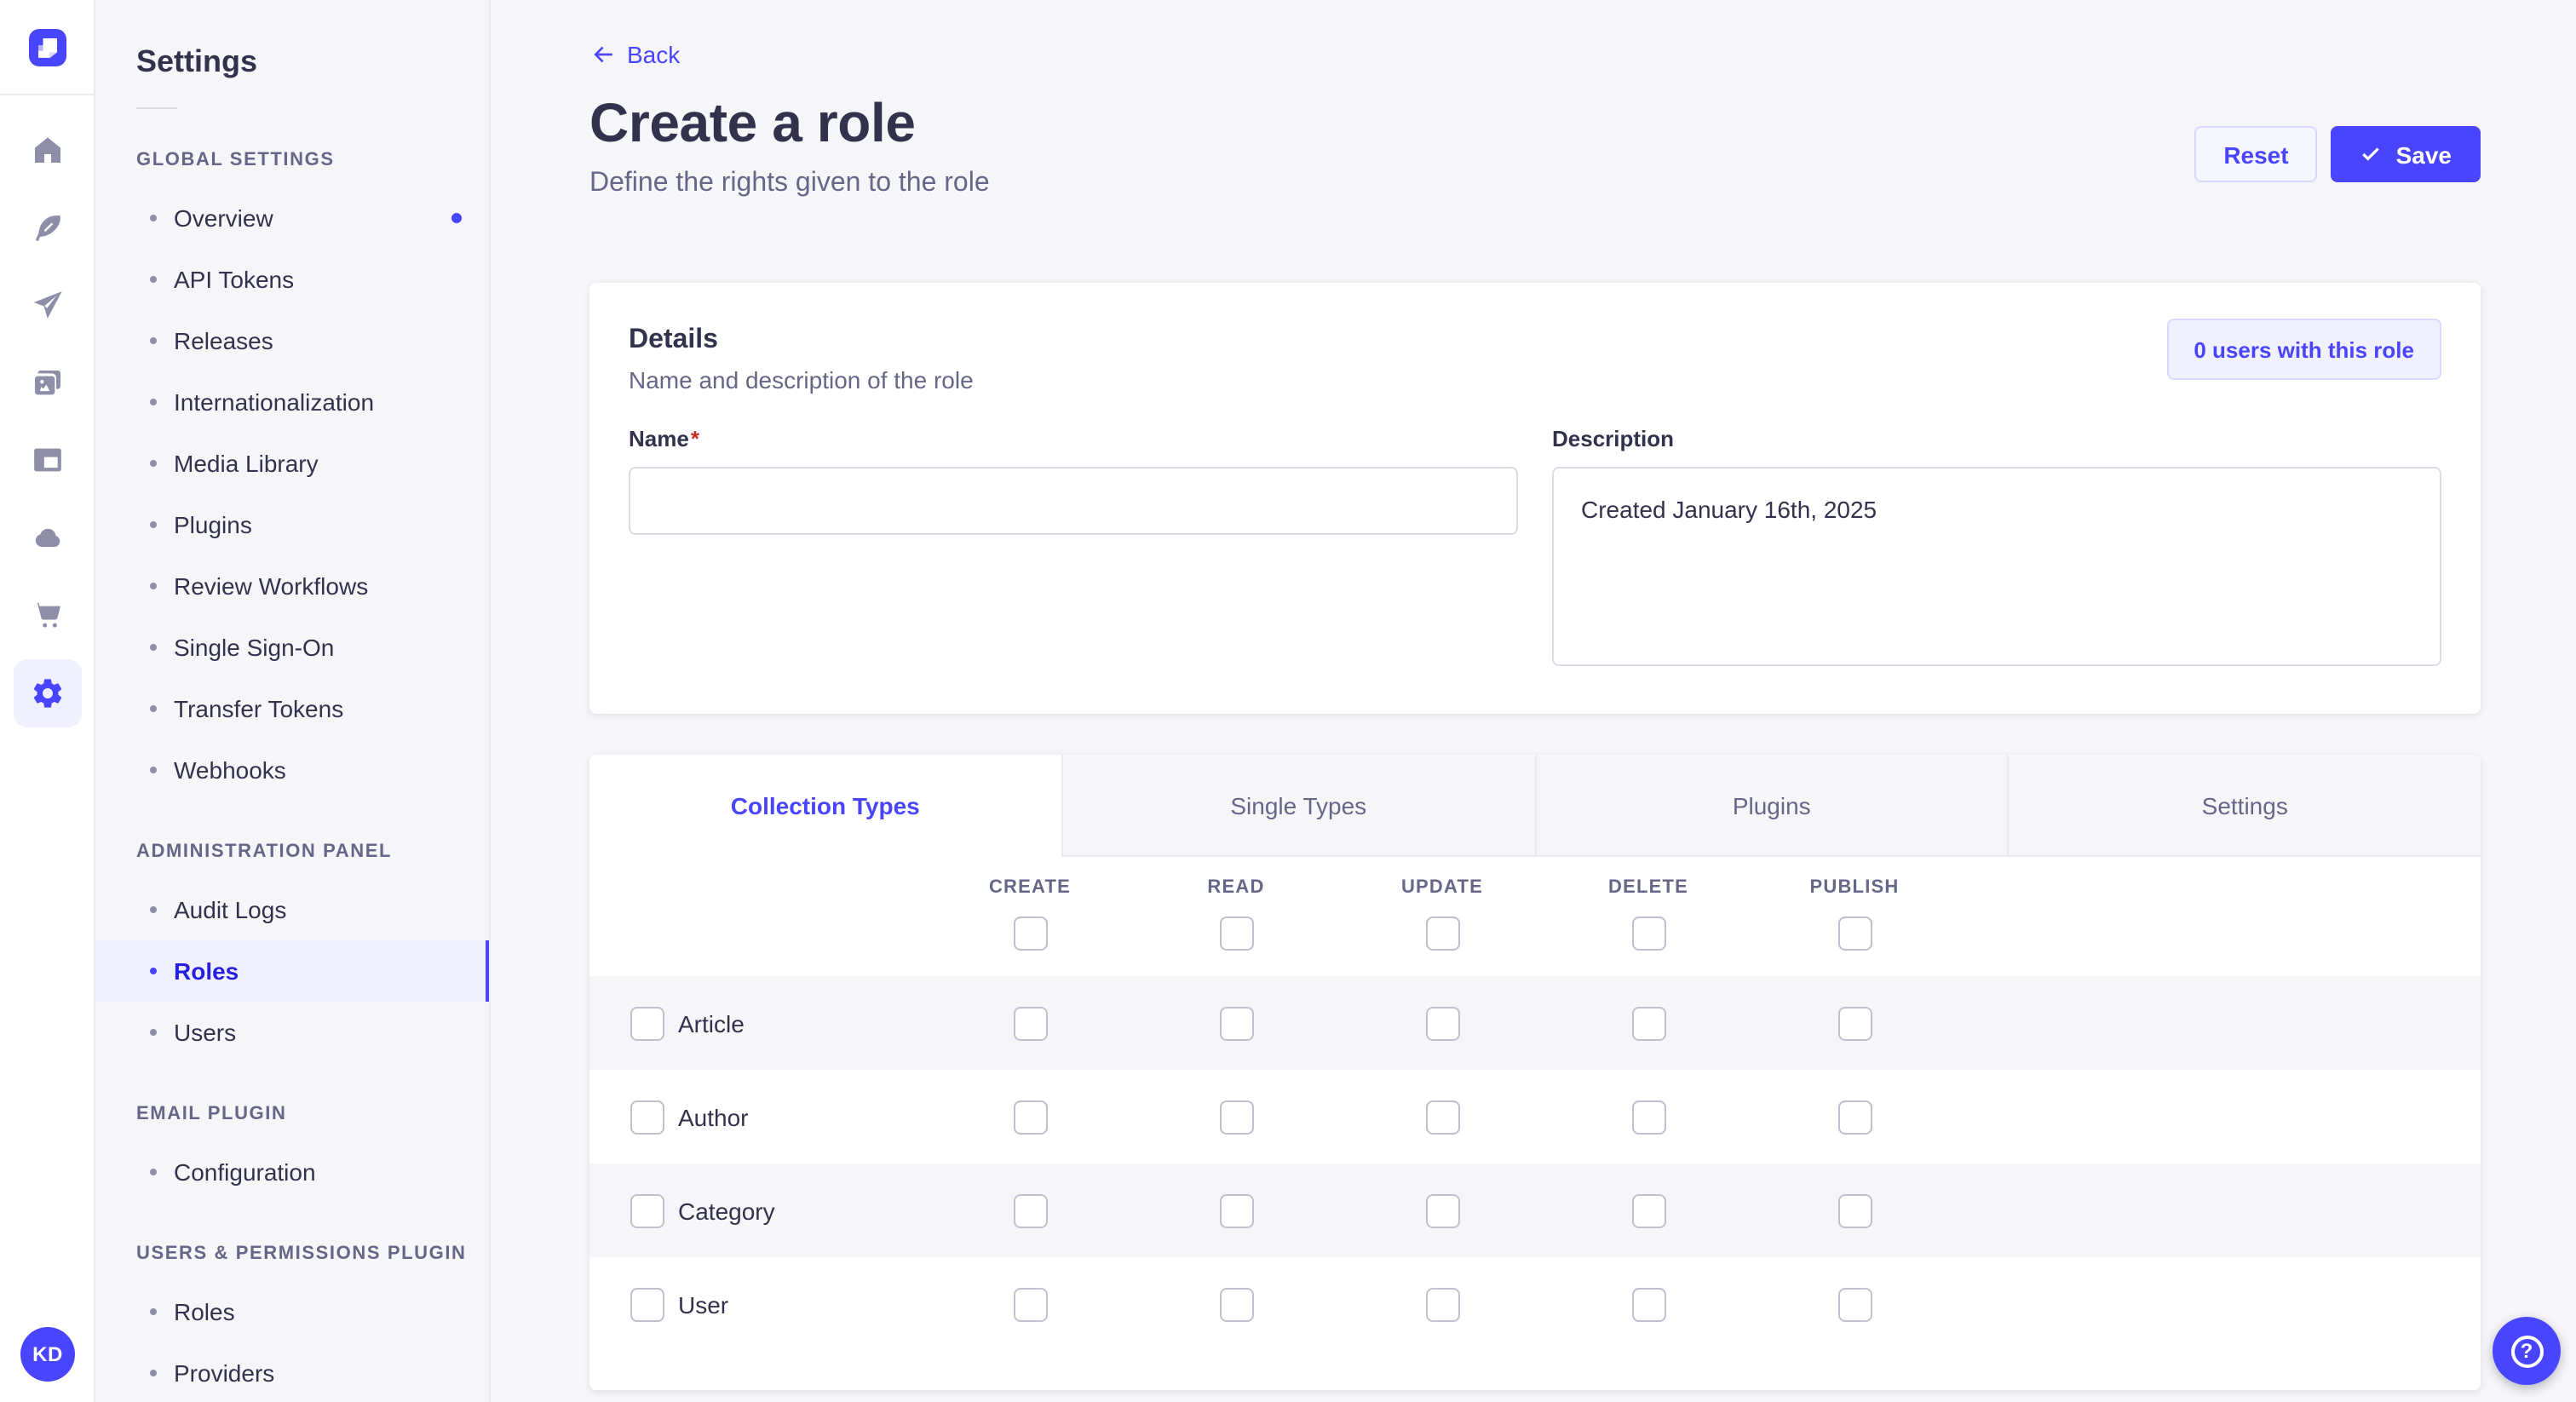  Describe the element at coordinates (1648, 1210) in the screenshot. I see `category-delete-checkbox` at that location.